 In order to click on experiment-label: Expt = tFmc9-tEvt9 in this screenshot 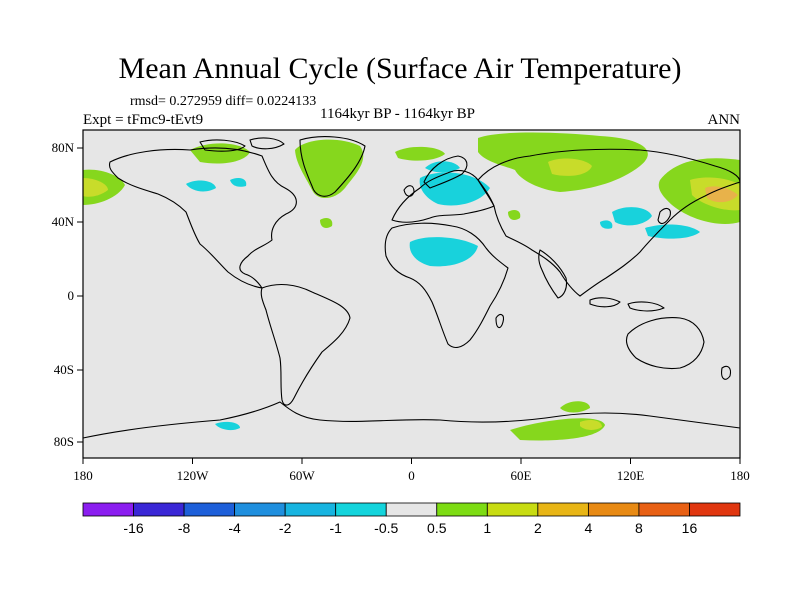, I will do `click(143, 120)`.